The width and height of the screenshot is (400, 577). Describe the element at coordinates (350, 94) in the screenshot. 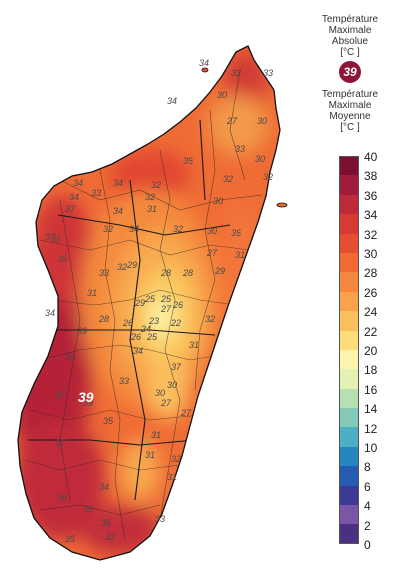

I see `mean-title-1: Température` at that location.